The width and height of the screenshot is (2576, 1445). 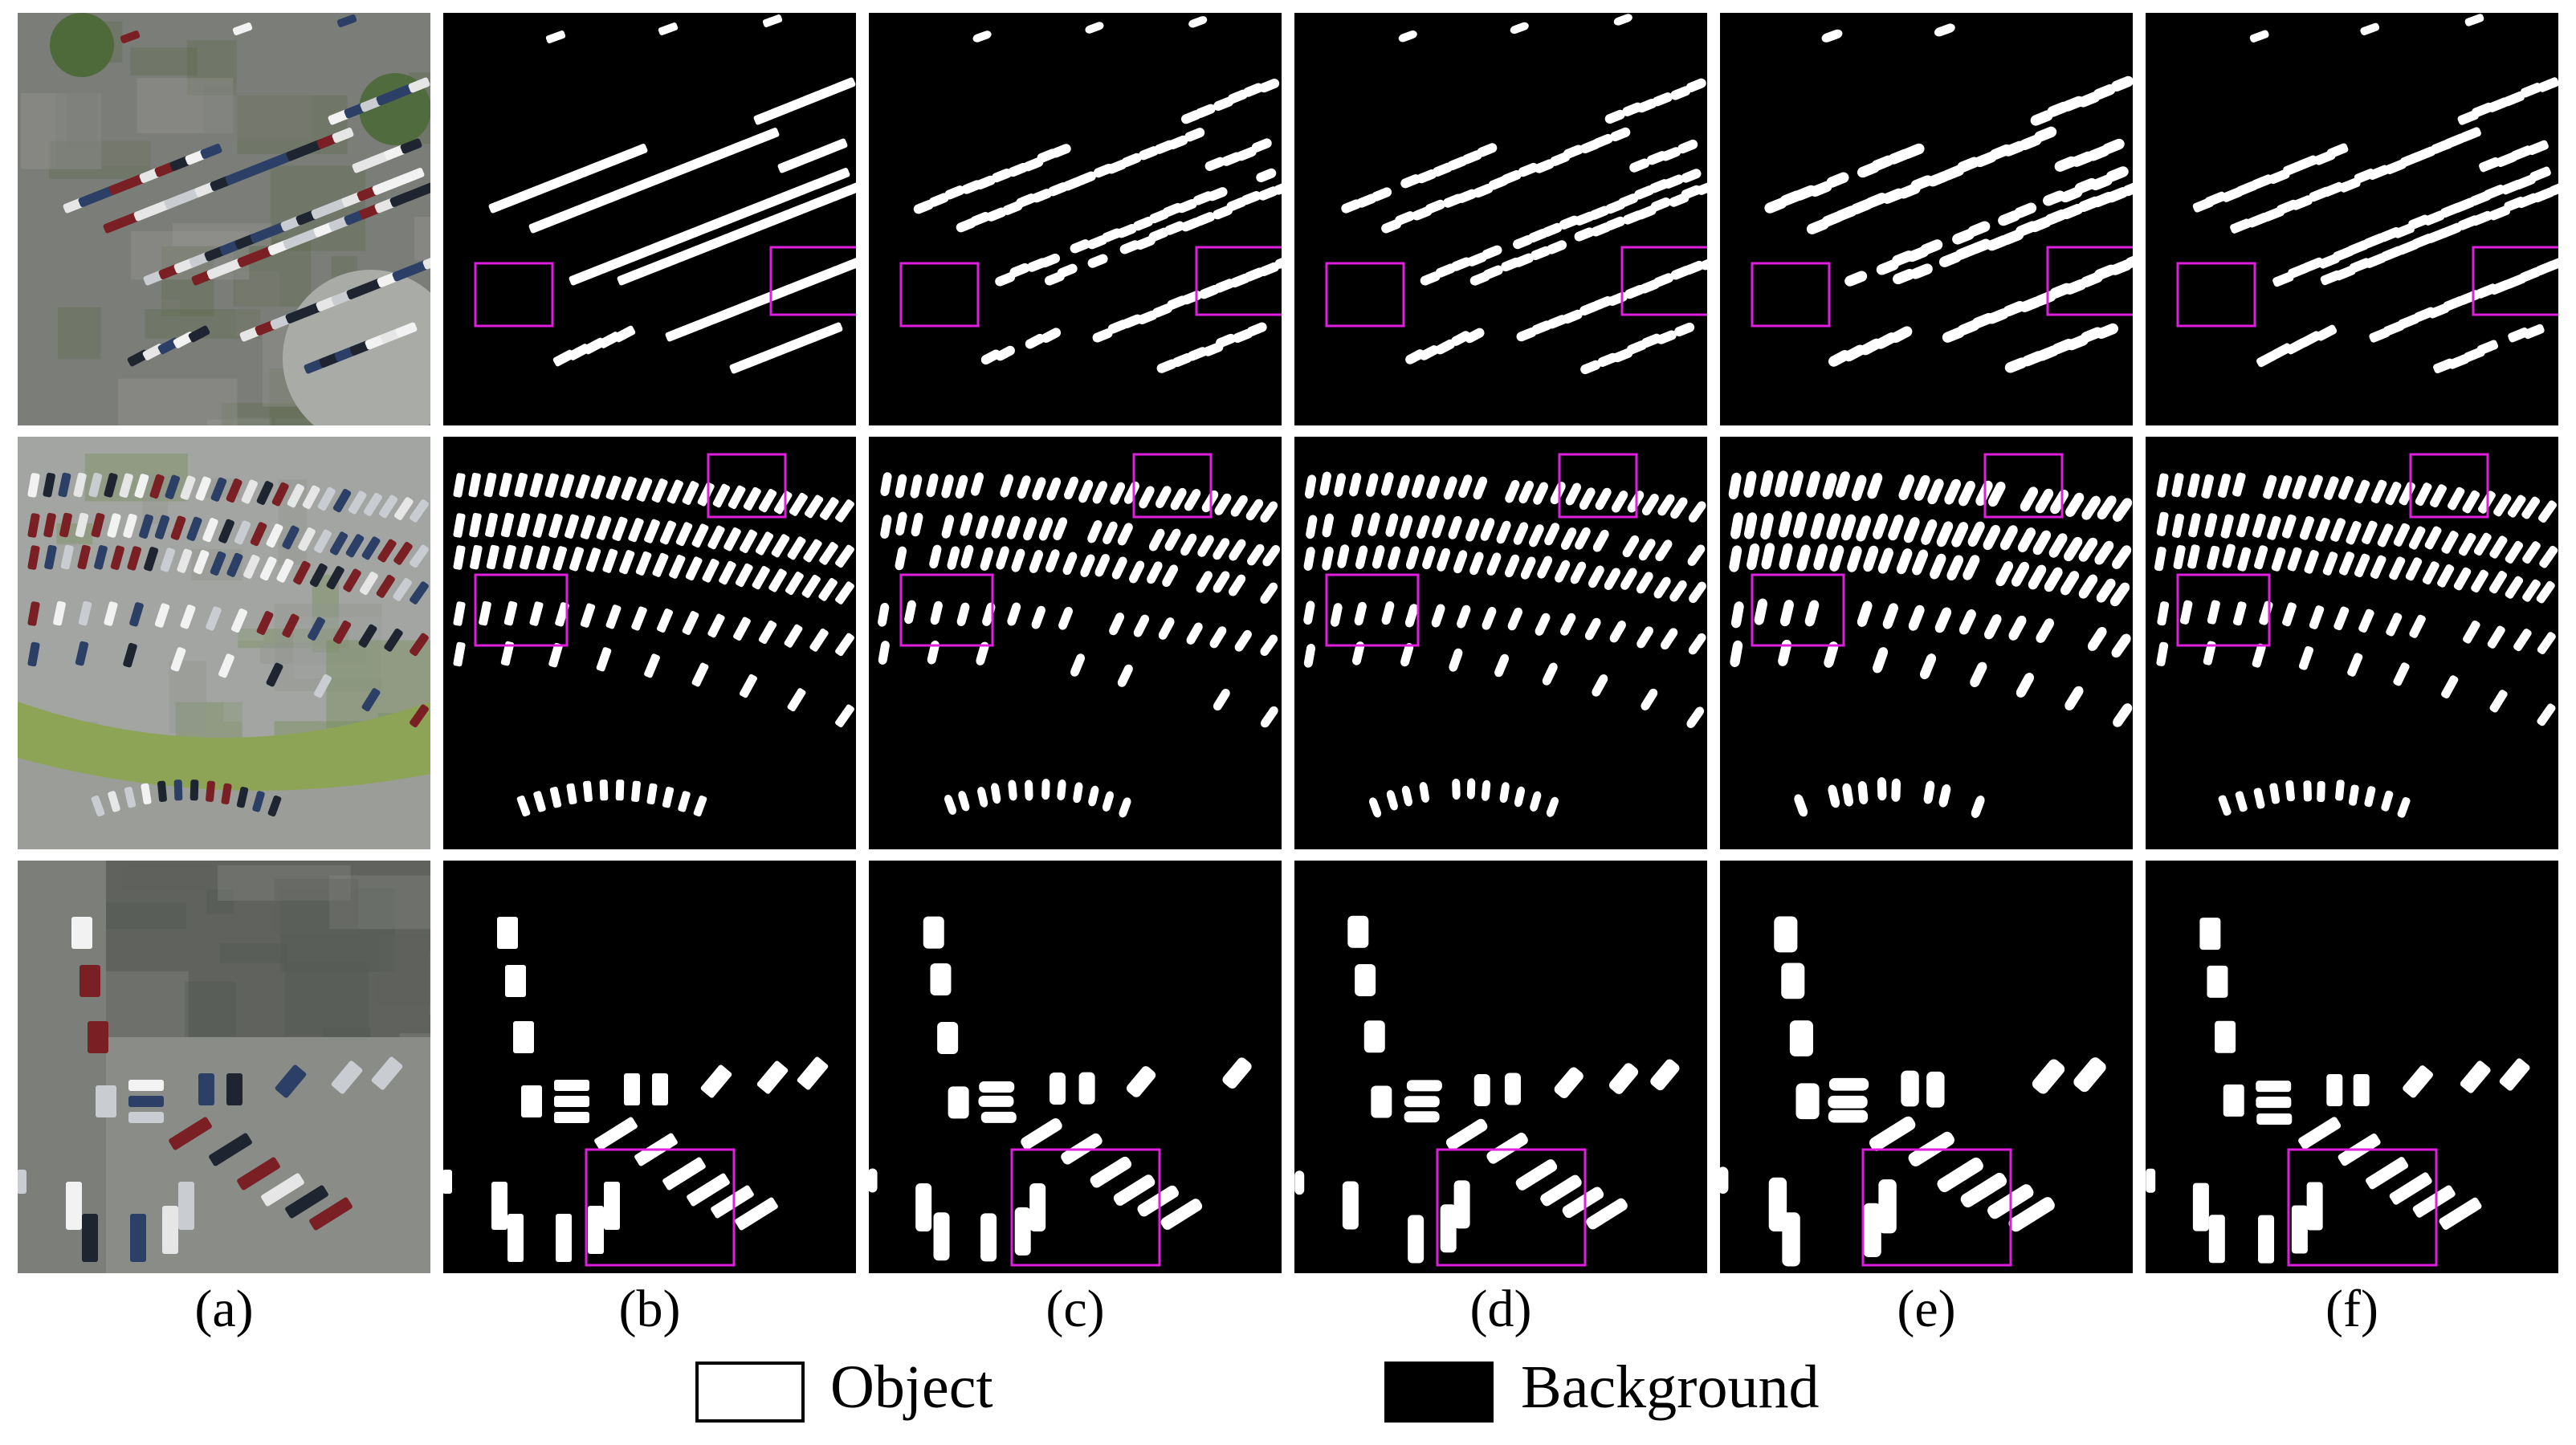 What do you see at coordinates (1500, 1309) in the screenshot?
I see `column-label-d: (d)` at bounding box center [1500, 1309].